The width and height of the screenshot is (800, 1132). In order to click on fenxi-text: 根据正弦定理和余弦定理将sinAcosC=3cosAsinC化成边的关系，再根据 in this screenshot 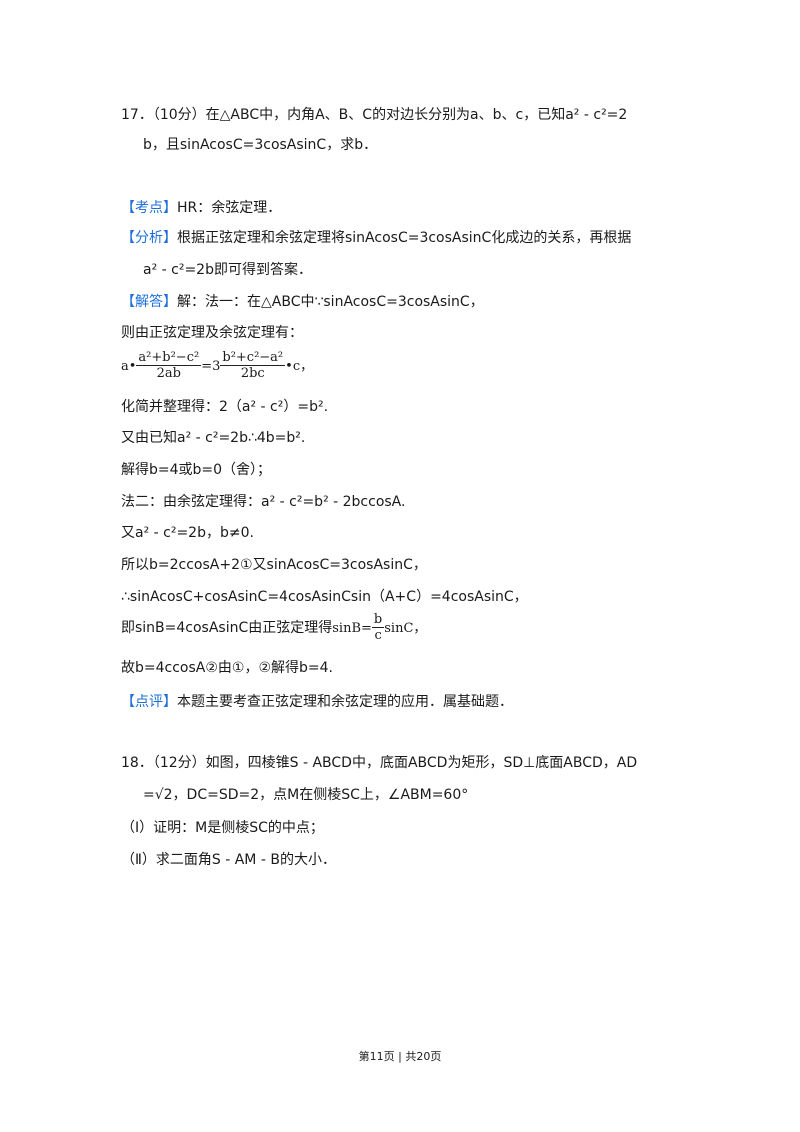, I will do `click(404, 238)`.